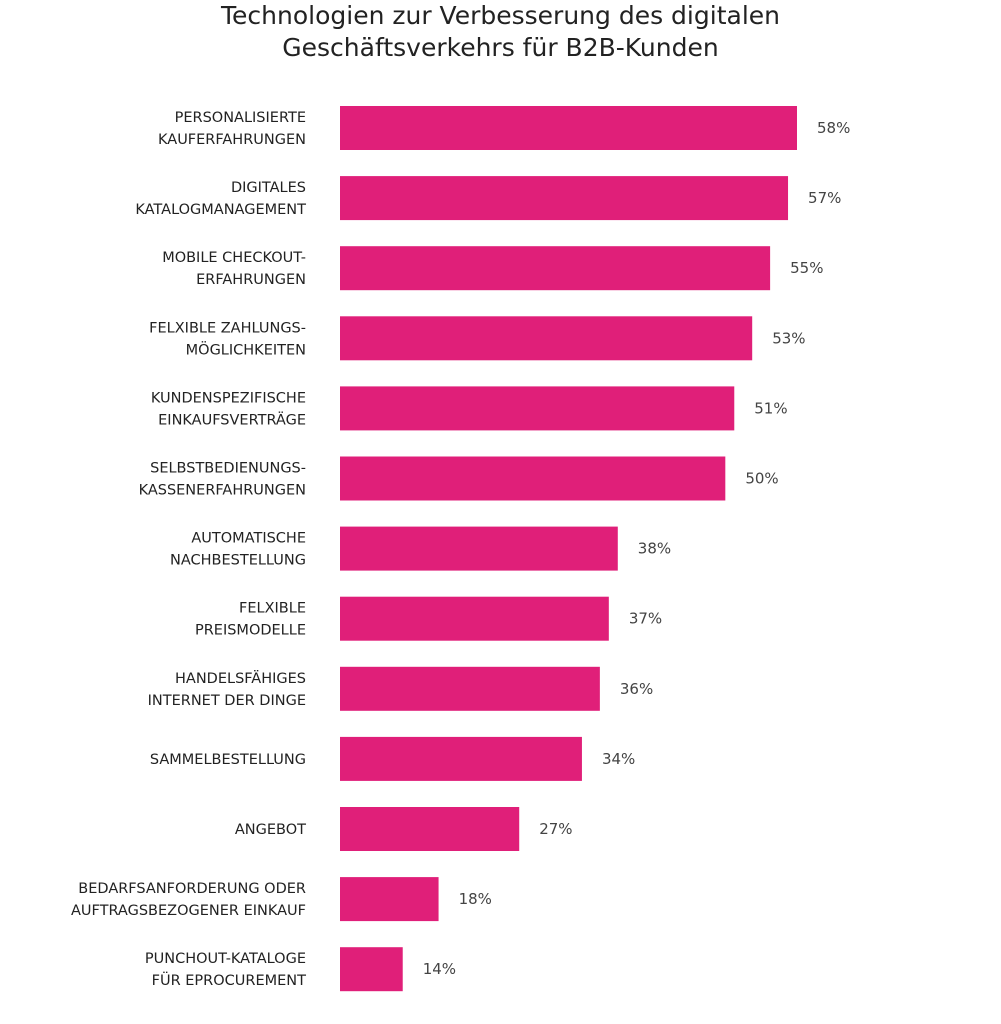 The height and width of the screenshot is (1024, 1001). What do you see at coordinates (238, 561) in the screenshot?
I see `category-label: NACHBESTELLUNG` at bounding box center [238, 561].